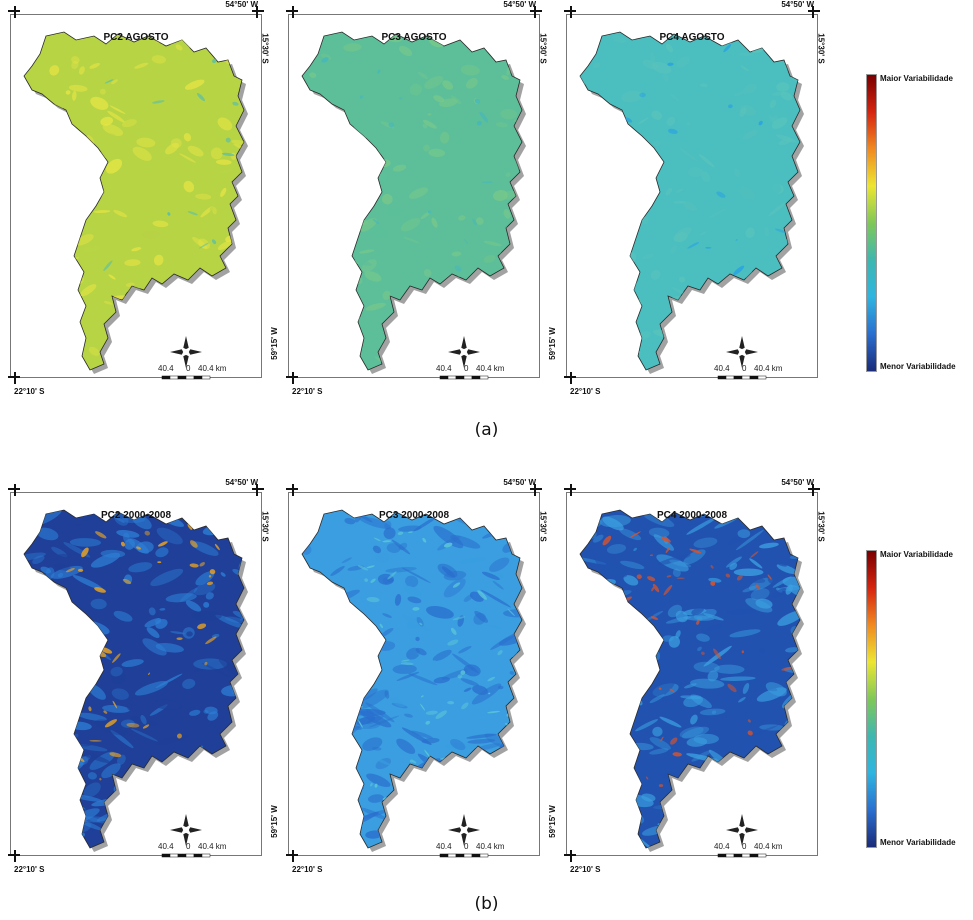  What do you see at coordinates (136, 515) in the screenshot?
I see `panel-title: PC2 2000-2008` at bounding box center [136, 515].